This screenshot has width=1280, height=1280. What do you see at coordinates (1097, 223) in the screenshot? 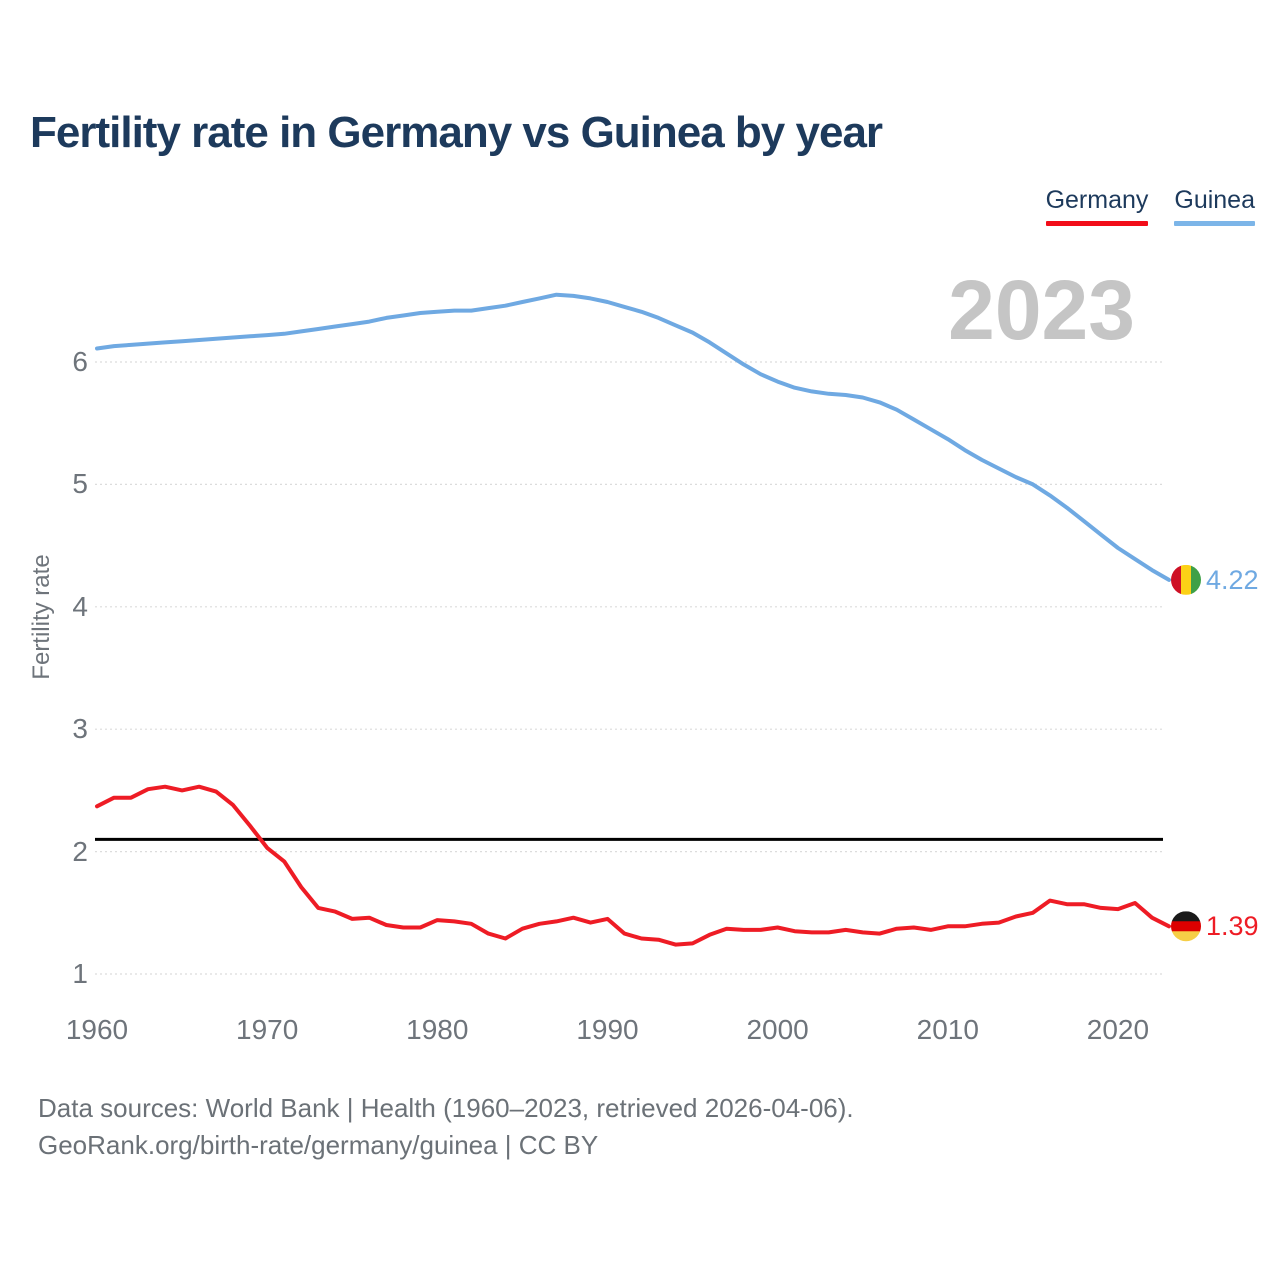
I see `legend-underline-germany` at bounding box center [1097, 223].